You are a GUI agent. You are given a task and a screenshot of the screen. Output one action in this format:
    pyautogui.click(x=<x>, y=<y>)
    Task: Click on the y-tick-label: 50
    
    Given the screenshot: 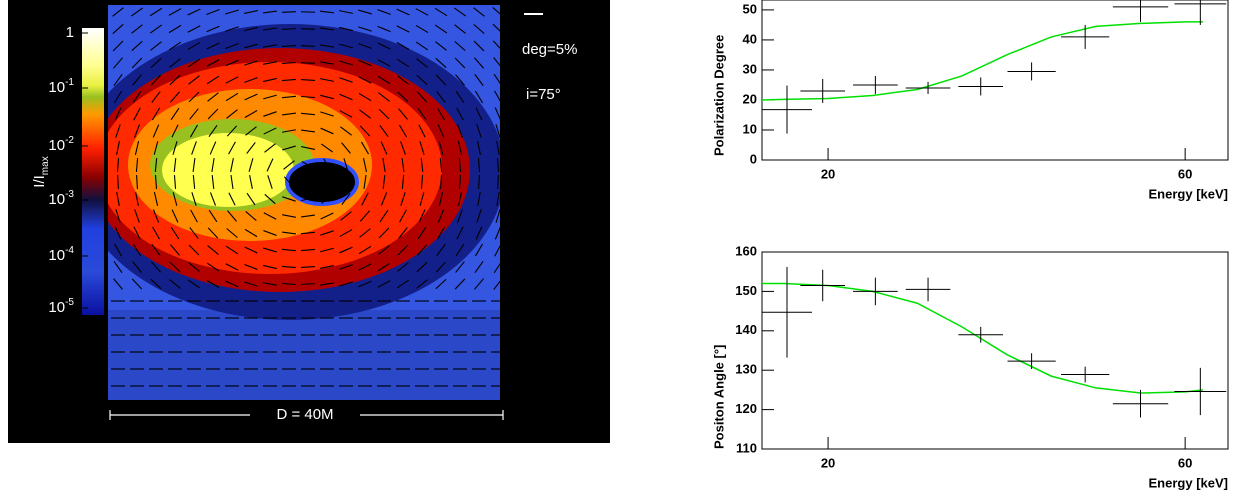 What is the action you would take?
    pyautogui.click(x=750, y=8)
    